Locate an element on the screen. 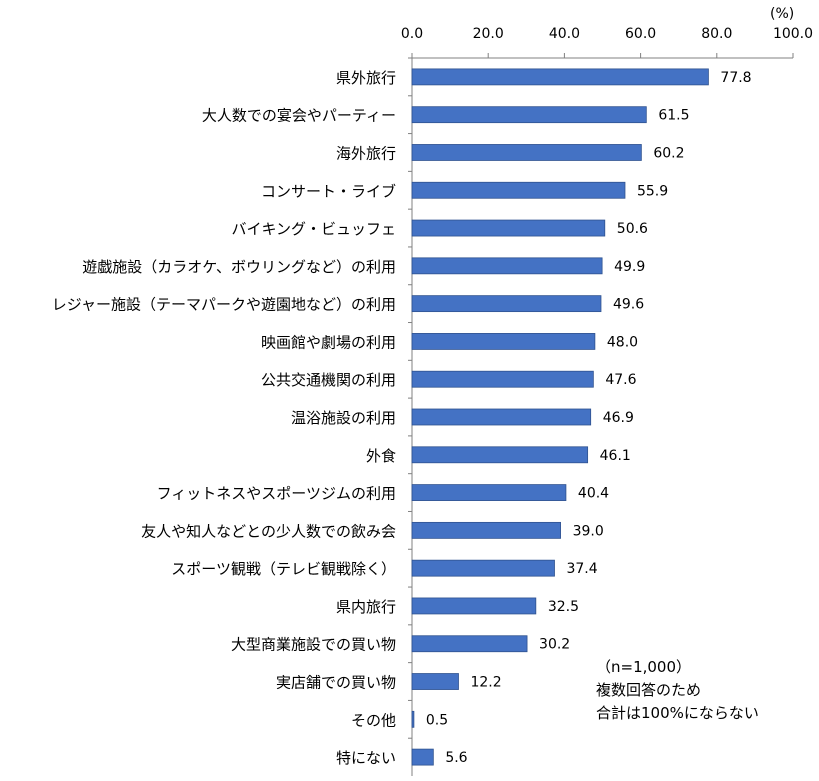 The height and width of the screenshot is (781, 819). category-label: レジャー施設（テーマパークや遊園地など）の利用 is located at coordinates (224, 305).